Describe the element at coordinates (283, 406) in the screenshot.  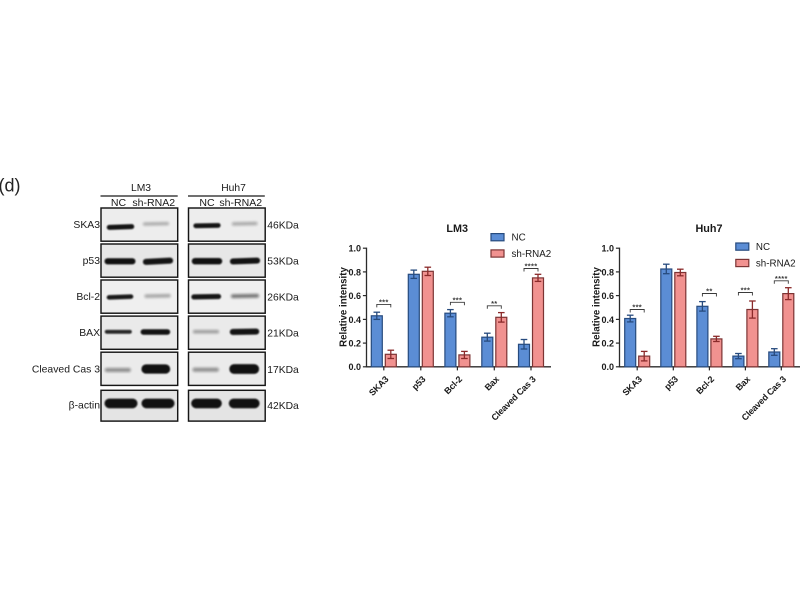
I see `svg-text: 42KDa` at that location.